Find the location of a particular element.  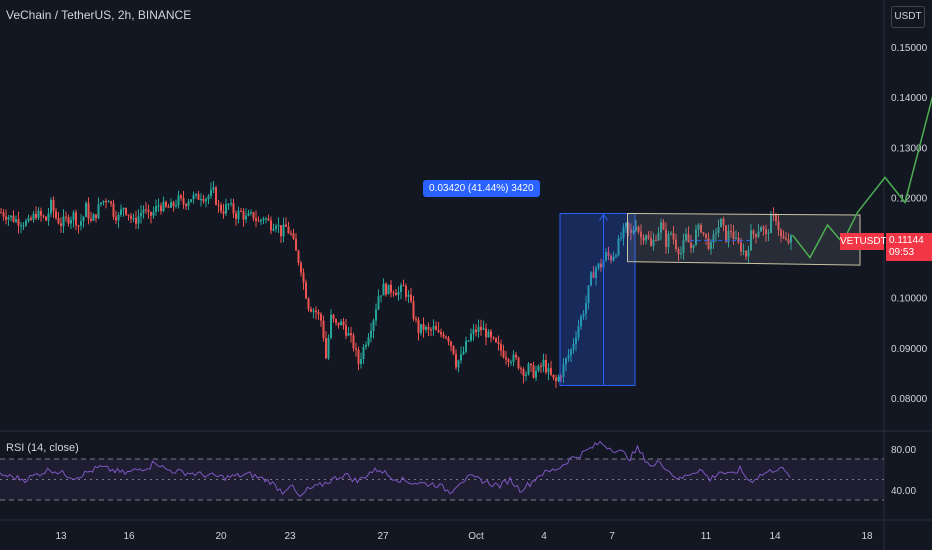

time-tick-label: 23 is located at coordinates (290, 536).